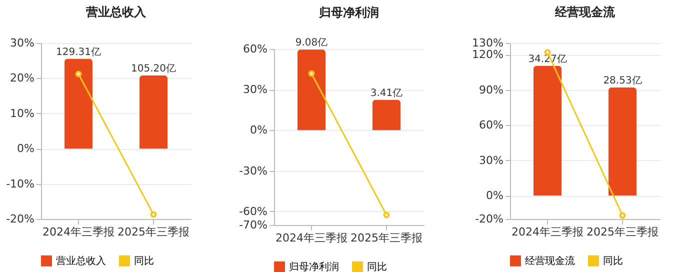 This screenshot has height=272, width=700. Describe the element at coordinates (488, 43) in the screenshot. I see `y-tick-label: 130%` at that location.